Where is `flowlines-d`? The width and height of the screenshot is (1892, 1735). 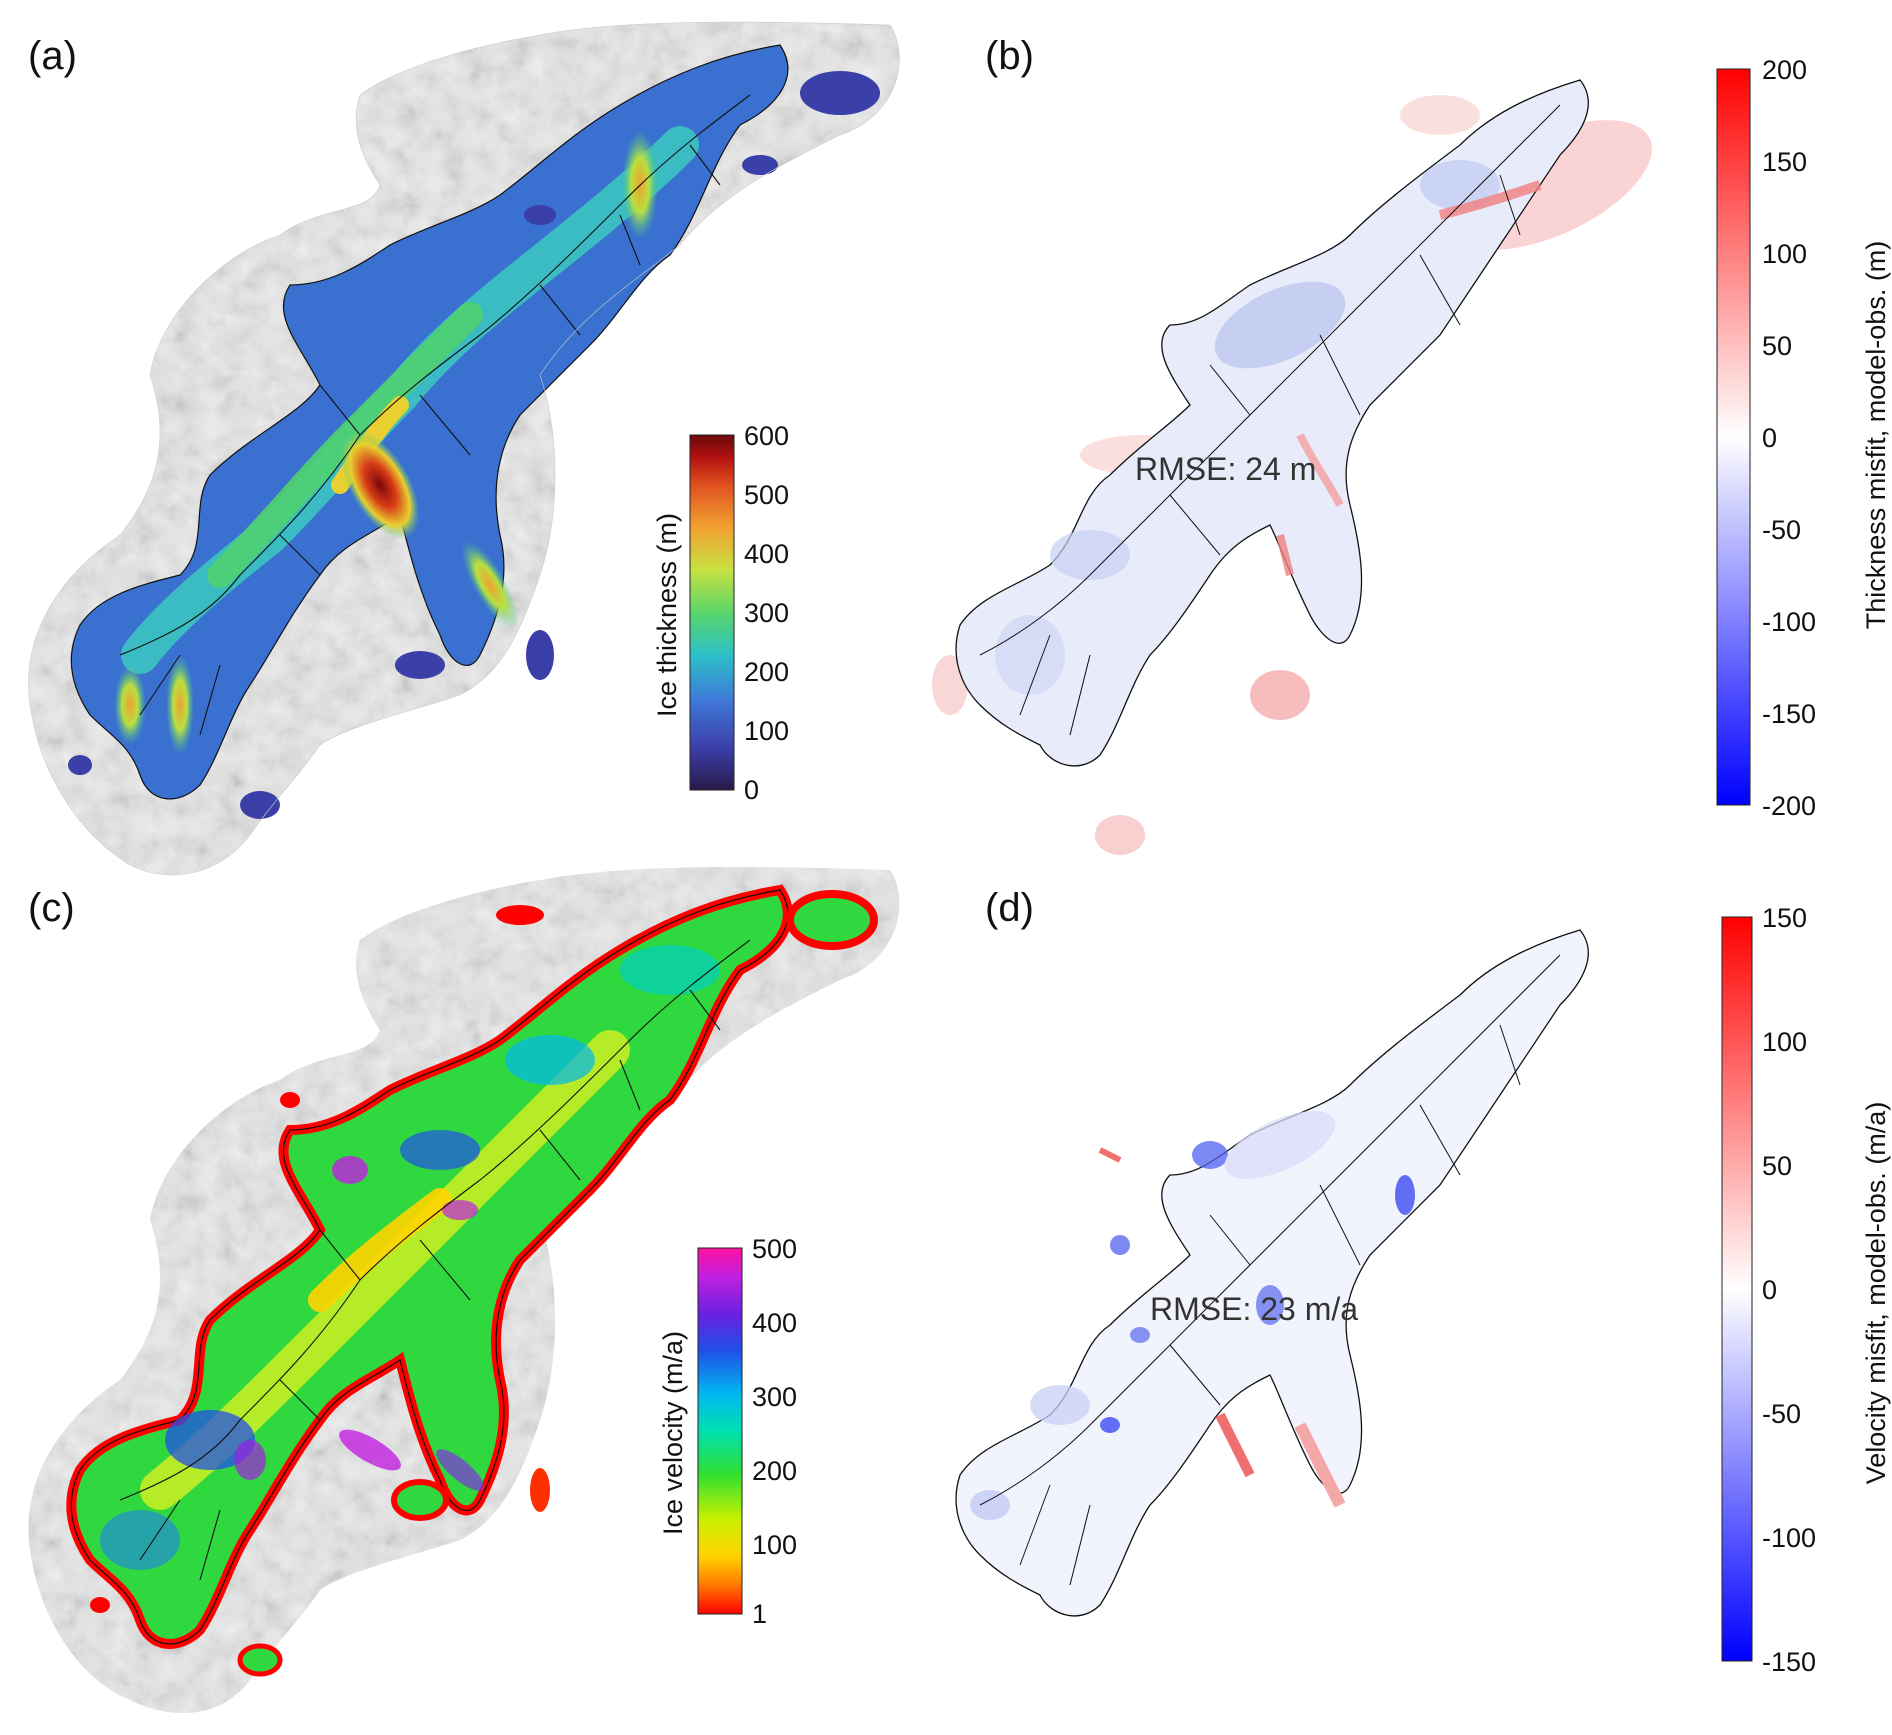 flowlines-d is located at coordinates (1270, 1270).